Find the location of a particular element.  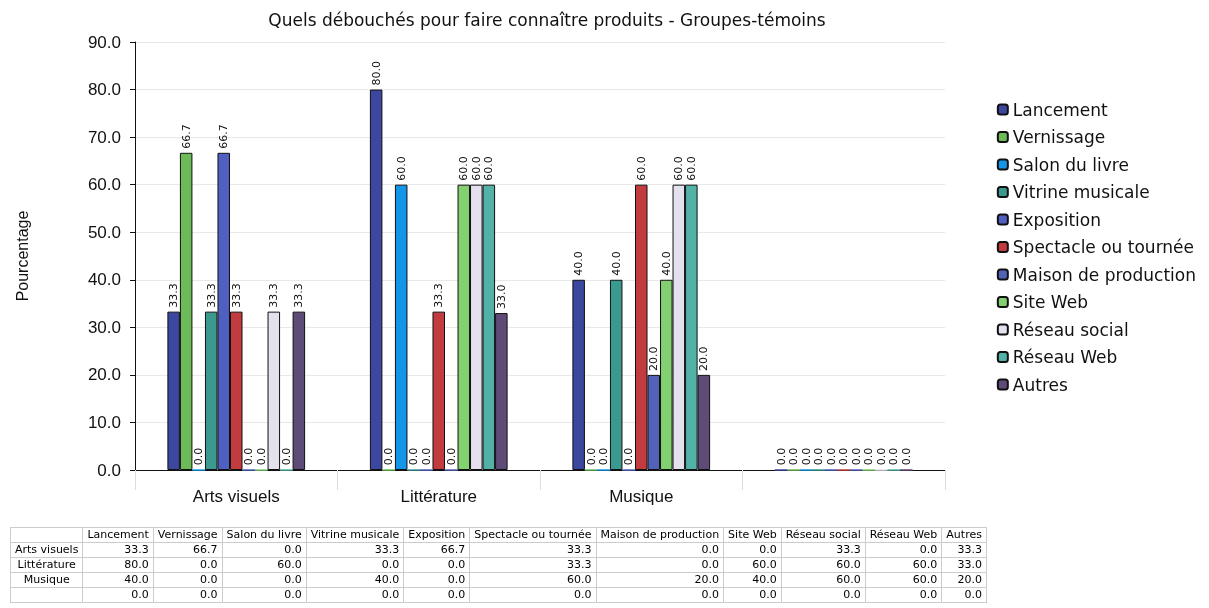

legend-label: Réseau Web is located at coordinates (1065, 357).